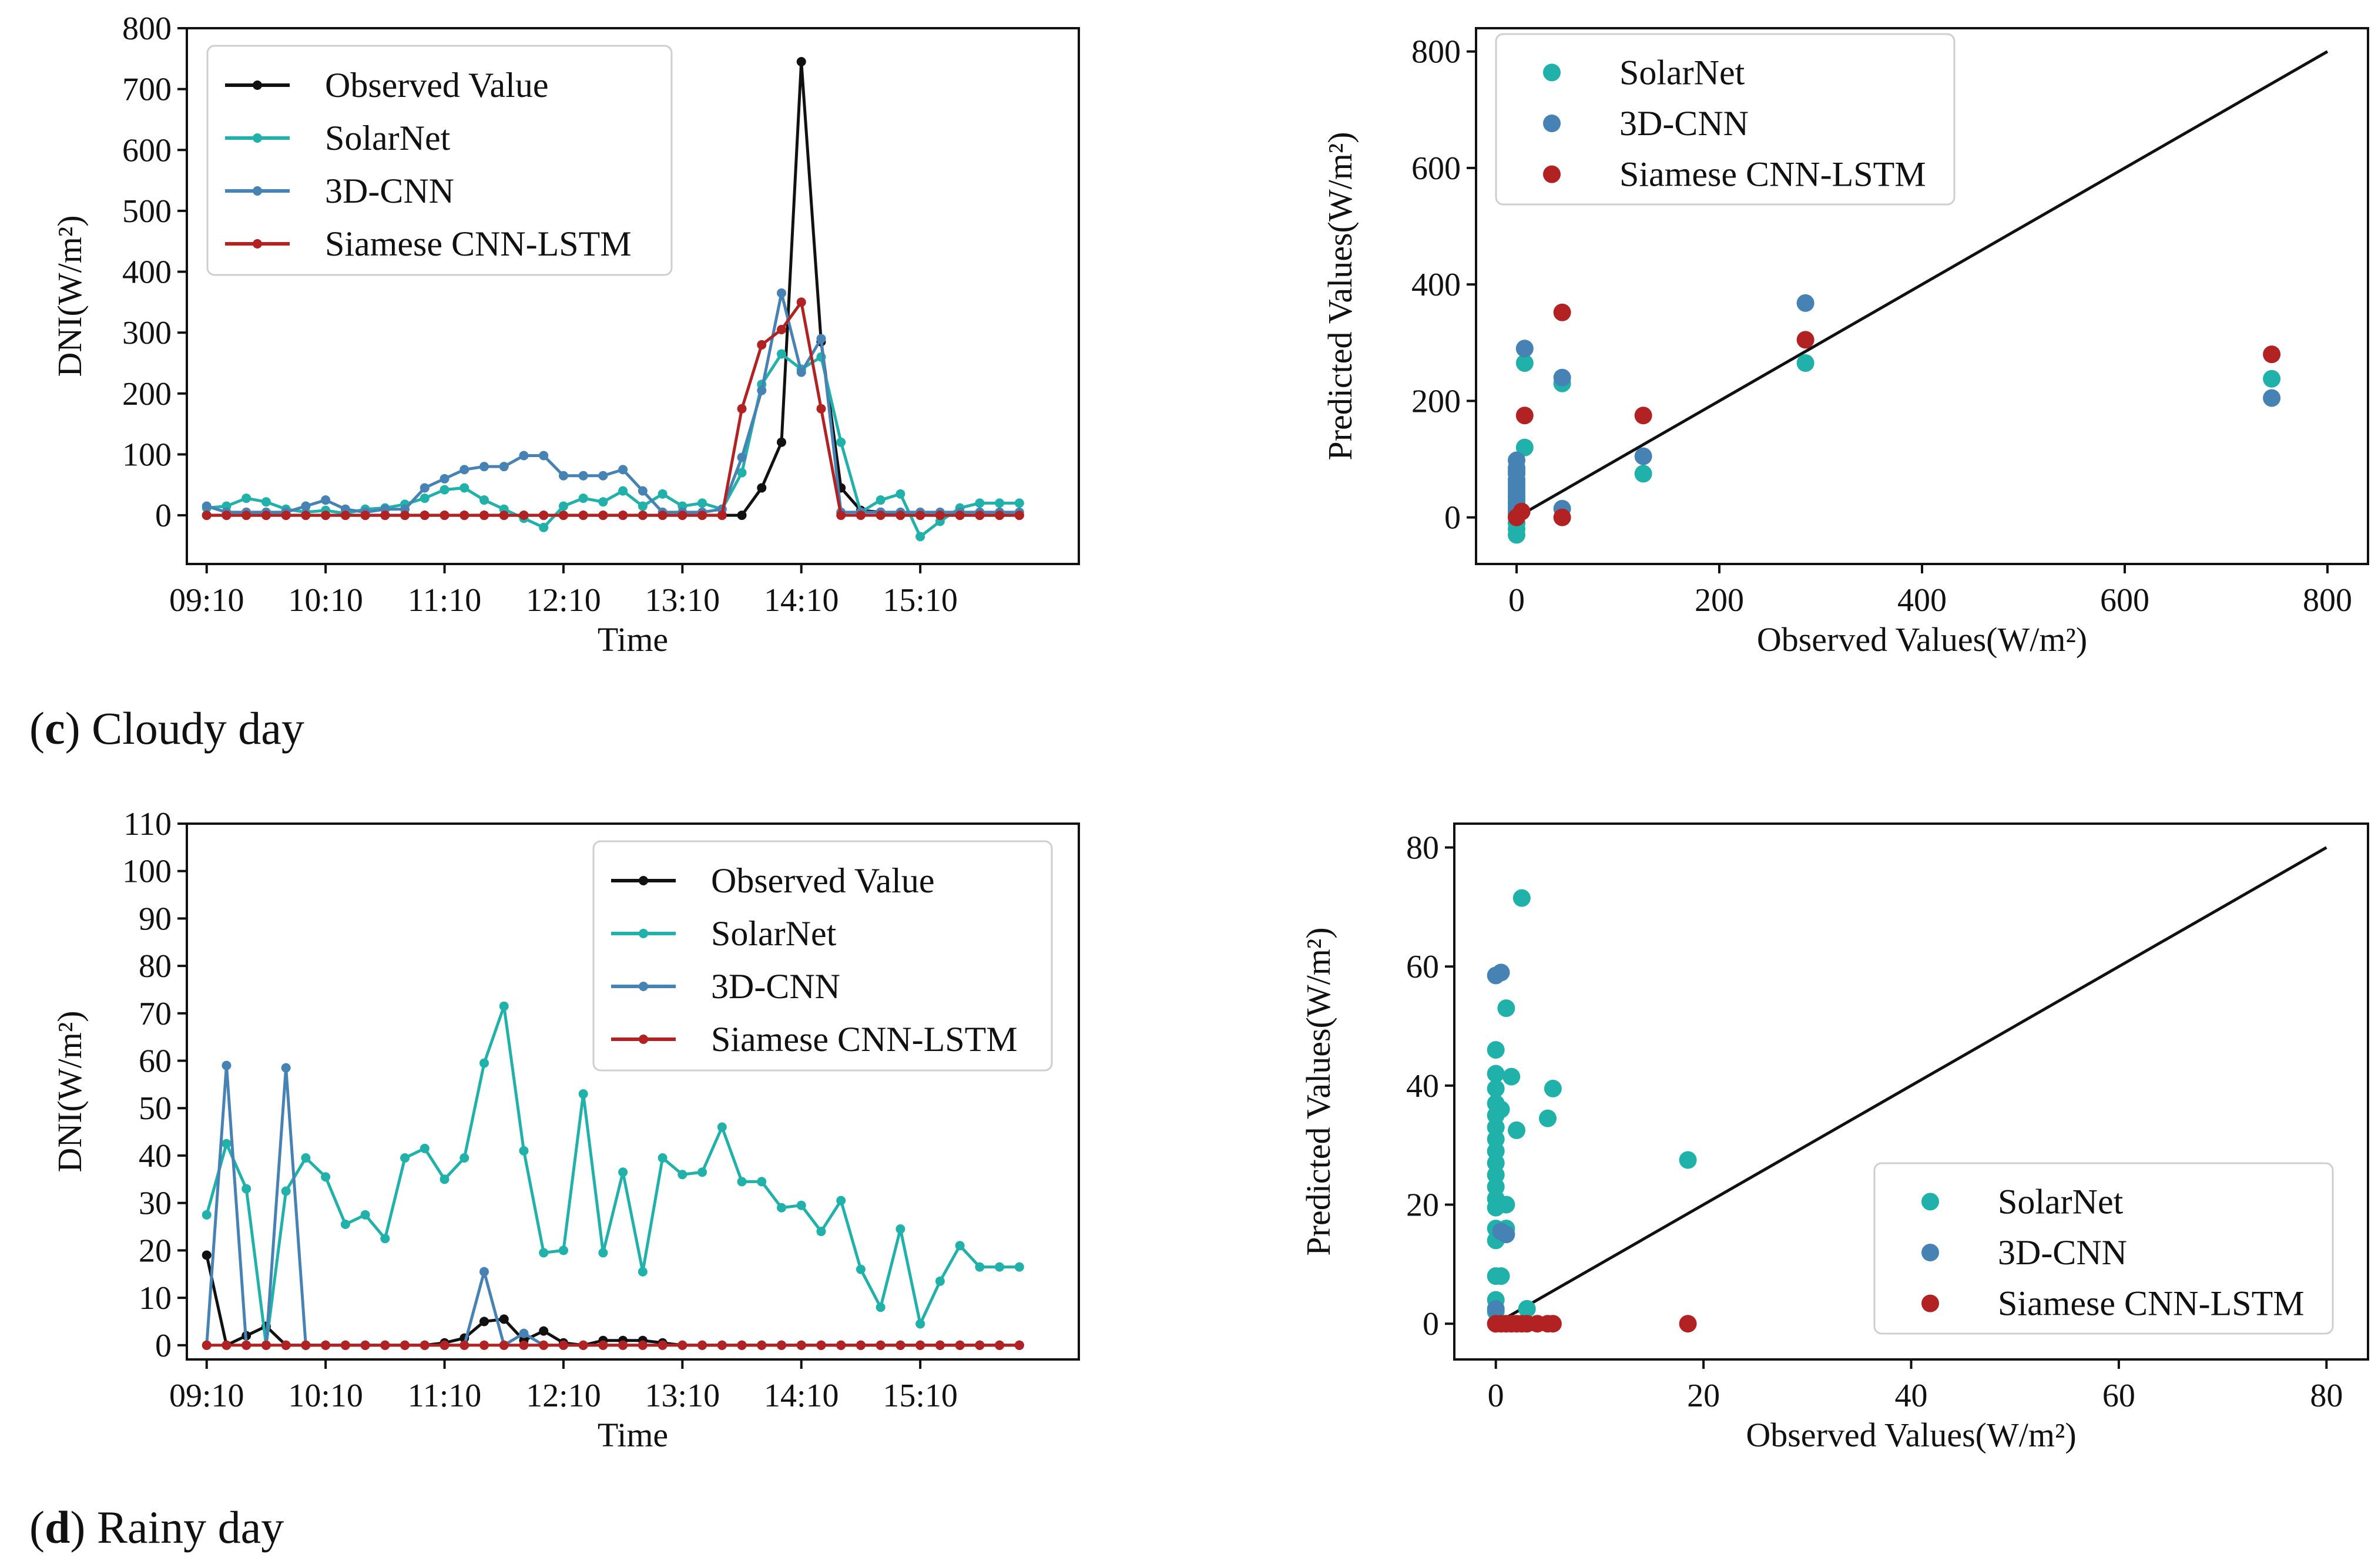 The image size is (2378, 1568). I want to click on series-line-solarnet, so click(612, 1175).